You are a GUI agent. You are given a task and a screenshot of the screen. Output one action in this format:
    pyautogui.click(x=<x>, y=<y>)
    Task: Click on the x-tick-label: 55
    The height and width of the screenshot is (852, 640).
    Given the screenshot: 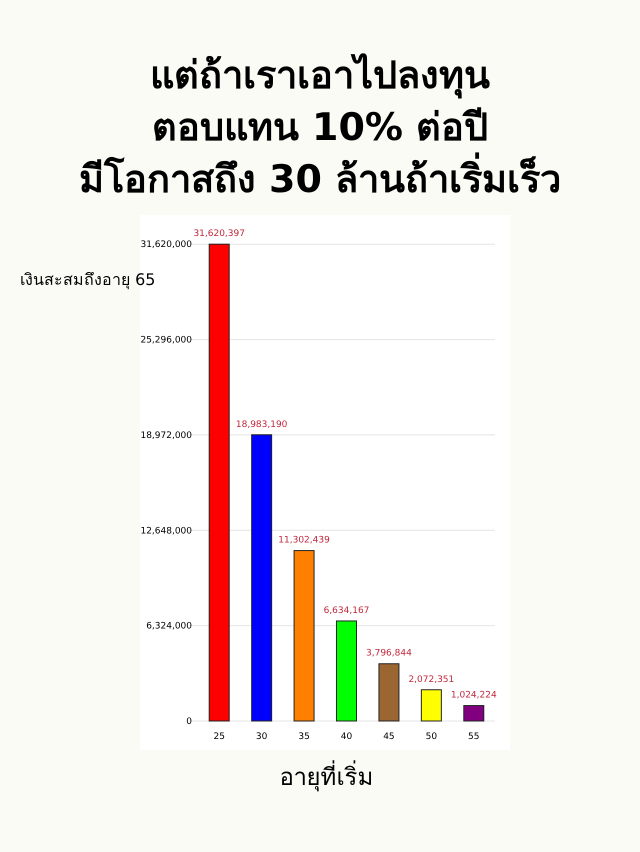 What is the action you would take?
    pyautogui.click(x=474, y=737)
    